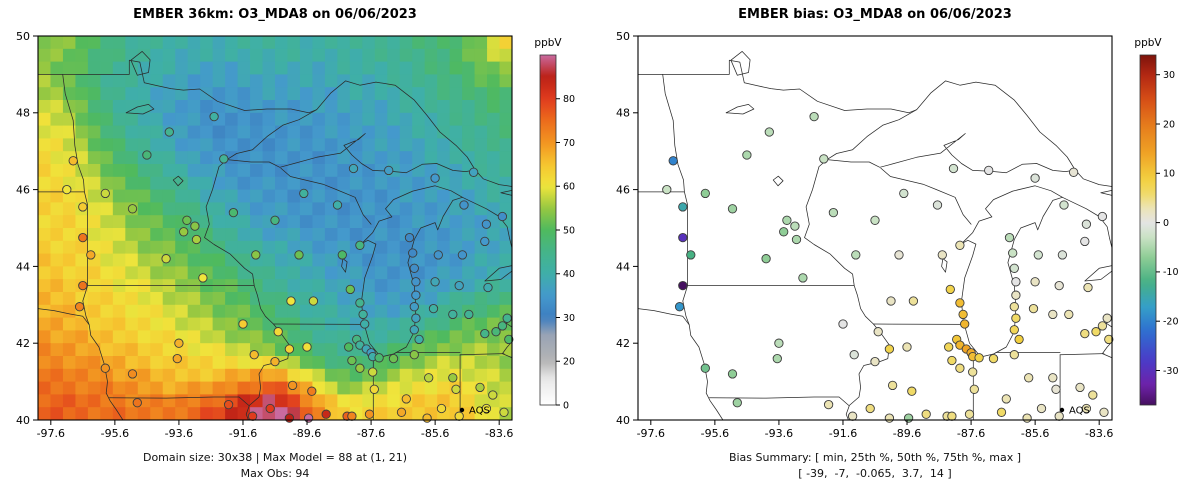 The height and width of the screenshot is (502, 1200). What do you see at coordinates (1156, 221) in the screenshot?
I see `colorbar: -30 -20 -10 0 10 20 30 ppbV` at bounding box center [1156, 221].